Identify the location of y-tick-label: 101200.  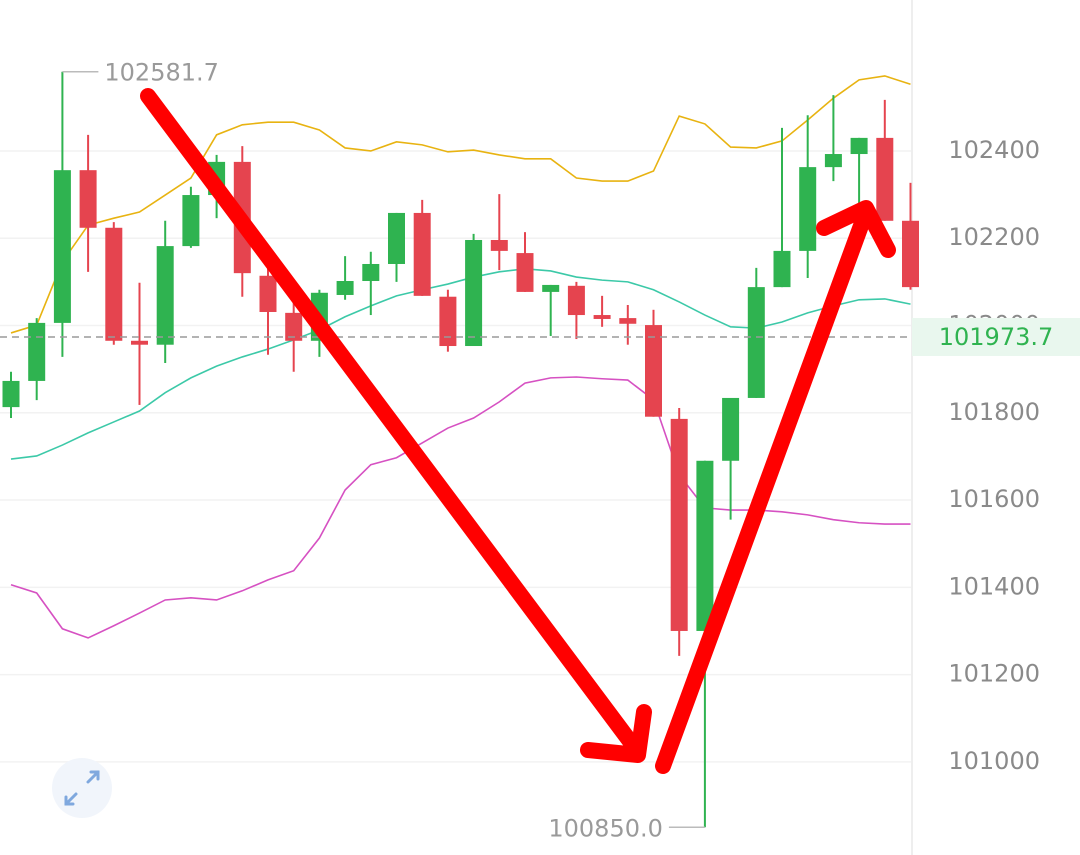
(994, 674).